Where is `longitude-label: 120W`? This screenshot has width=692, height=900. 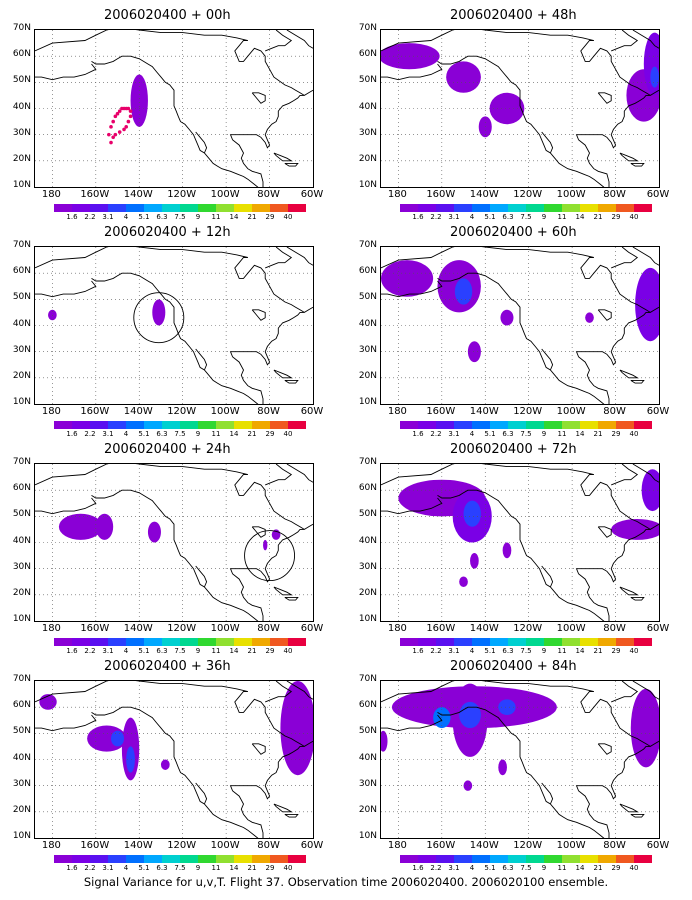
longitude-label: 120W is located at coordinates (528, 411).